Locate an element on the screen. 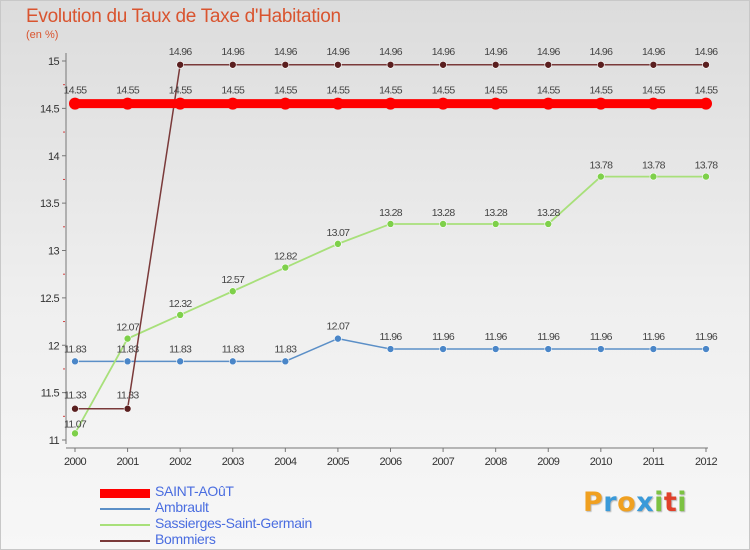 This screenshot has width=750, height=550. x-tick-label: 2004 is located at coordinates (285, 462).